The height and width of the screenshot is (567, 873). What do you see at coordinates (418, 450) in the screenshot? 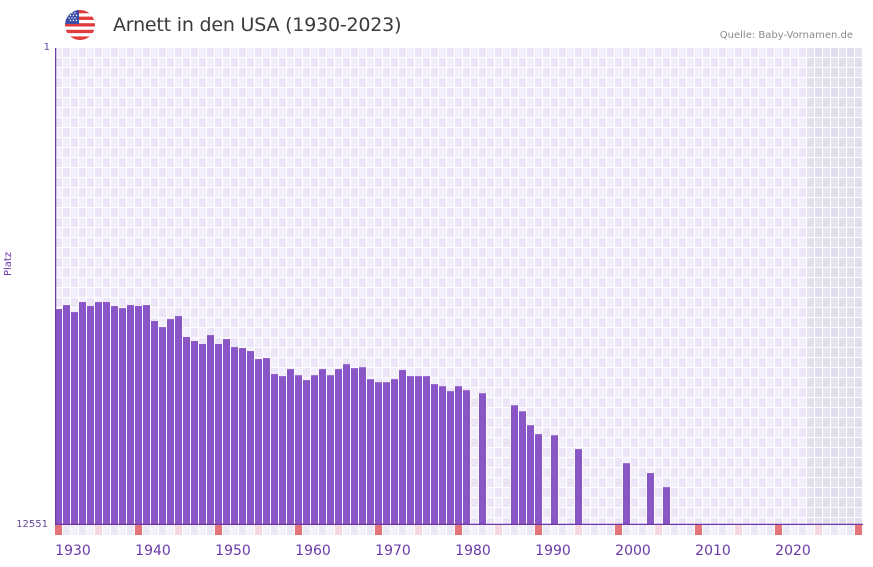
I see `bar-1975` at bounding box center [418, 450].